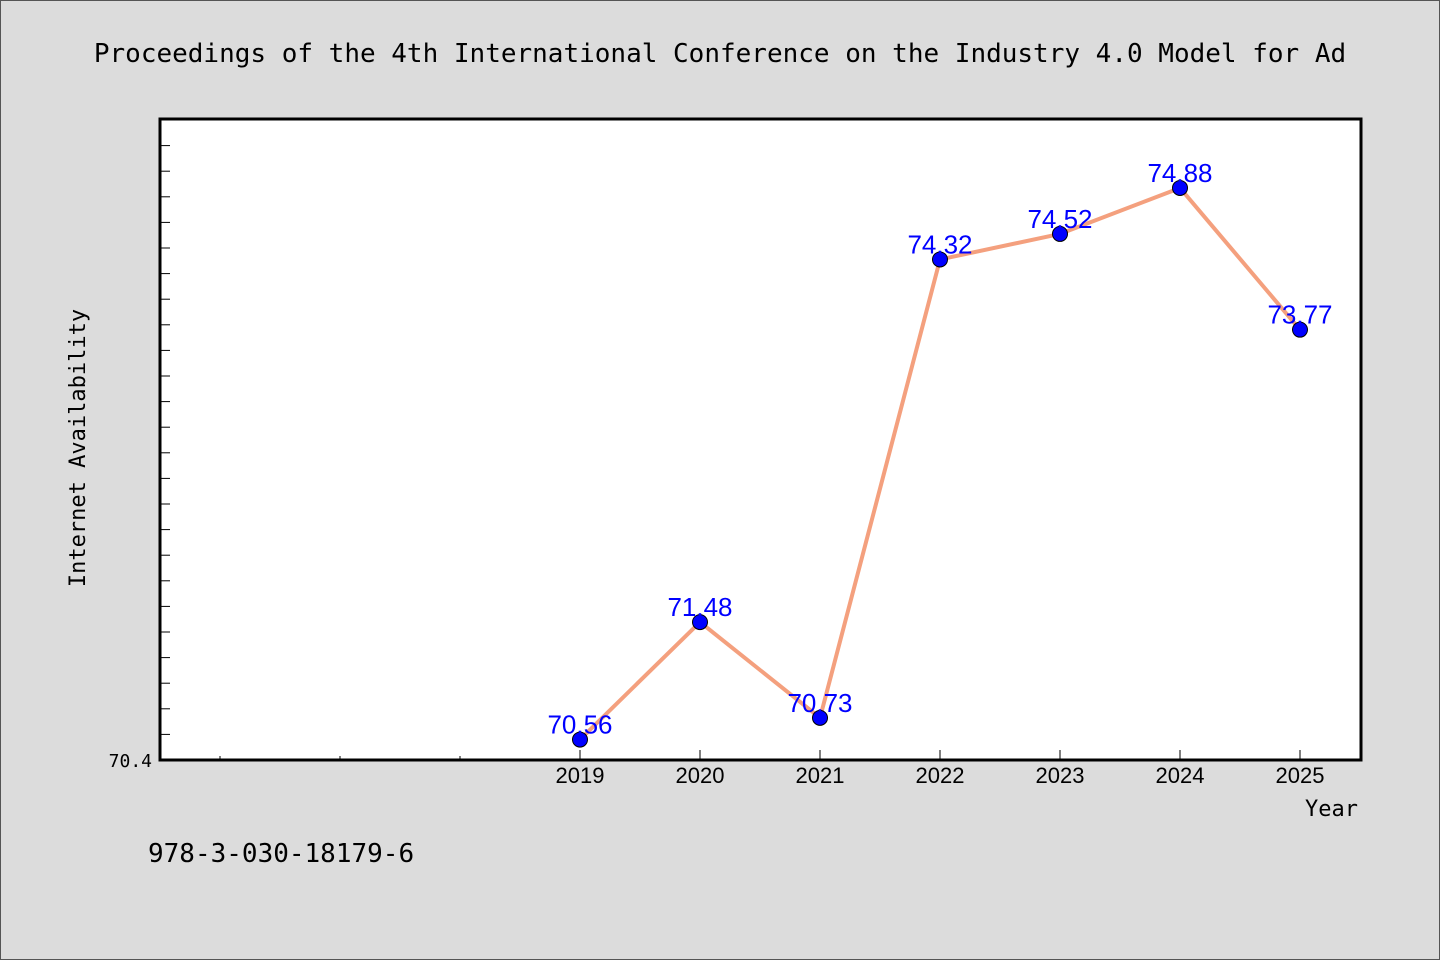 The width and height of the screenshot is (1440, 960). I want to click on x-axis-label: Year, so click(1331, 809).